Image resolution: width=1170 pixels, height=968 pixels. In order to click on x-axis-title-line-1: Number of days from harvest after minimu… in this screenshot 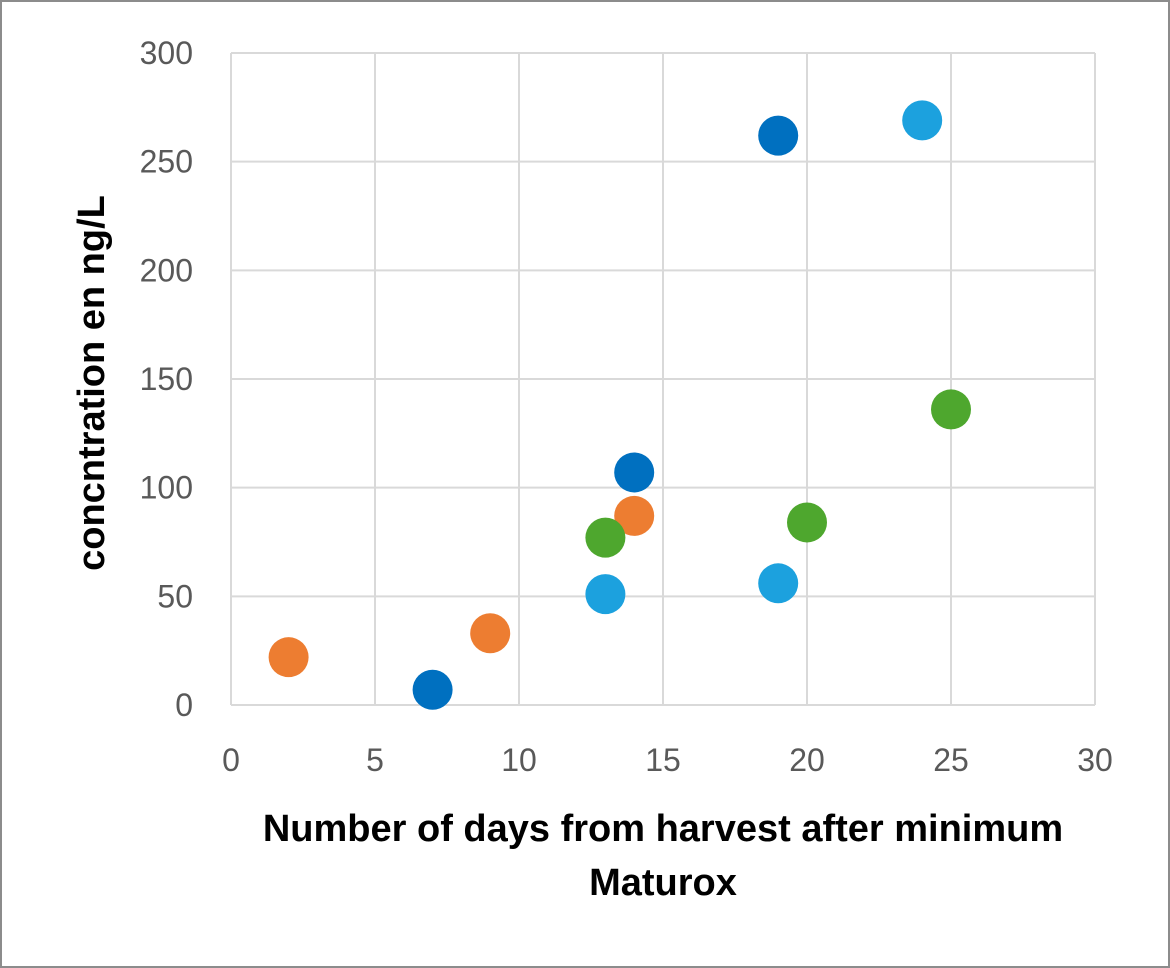, I will do `click(663, 829)`.